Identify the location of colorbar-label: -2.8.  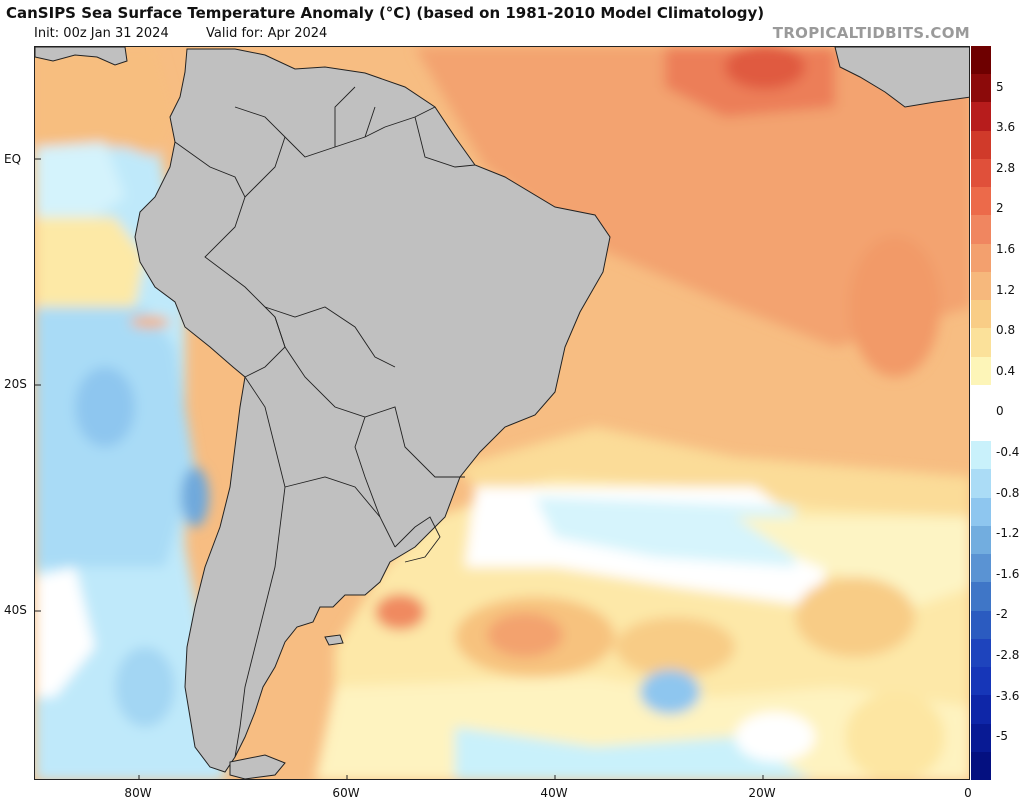
(1008, 655).